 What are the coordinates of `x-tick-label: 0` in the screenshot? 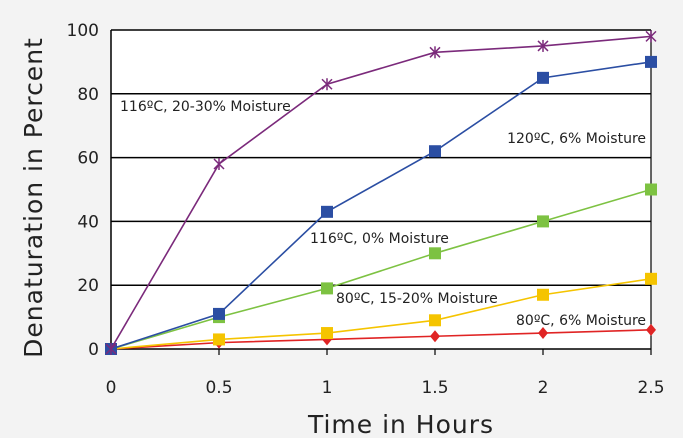 It's located at (111, 388).